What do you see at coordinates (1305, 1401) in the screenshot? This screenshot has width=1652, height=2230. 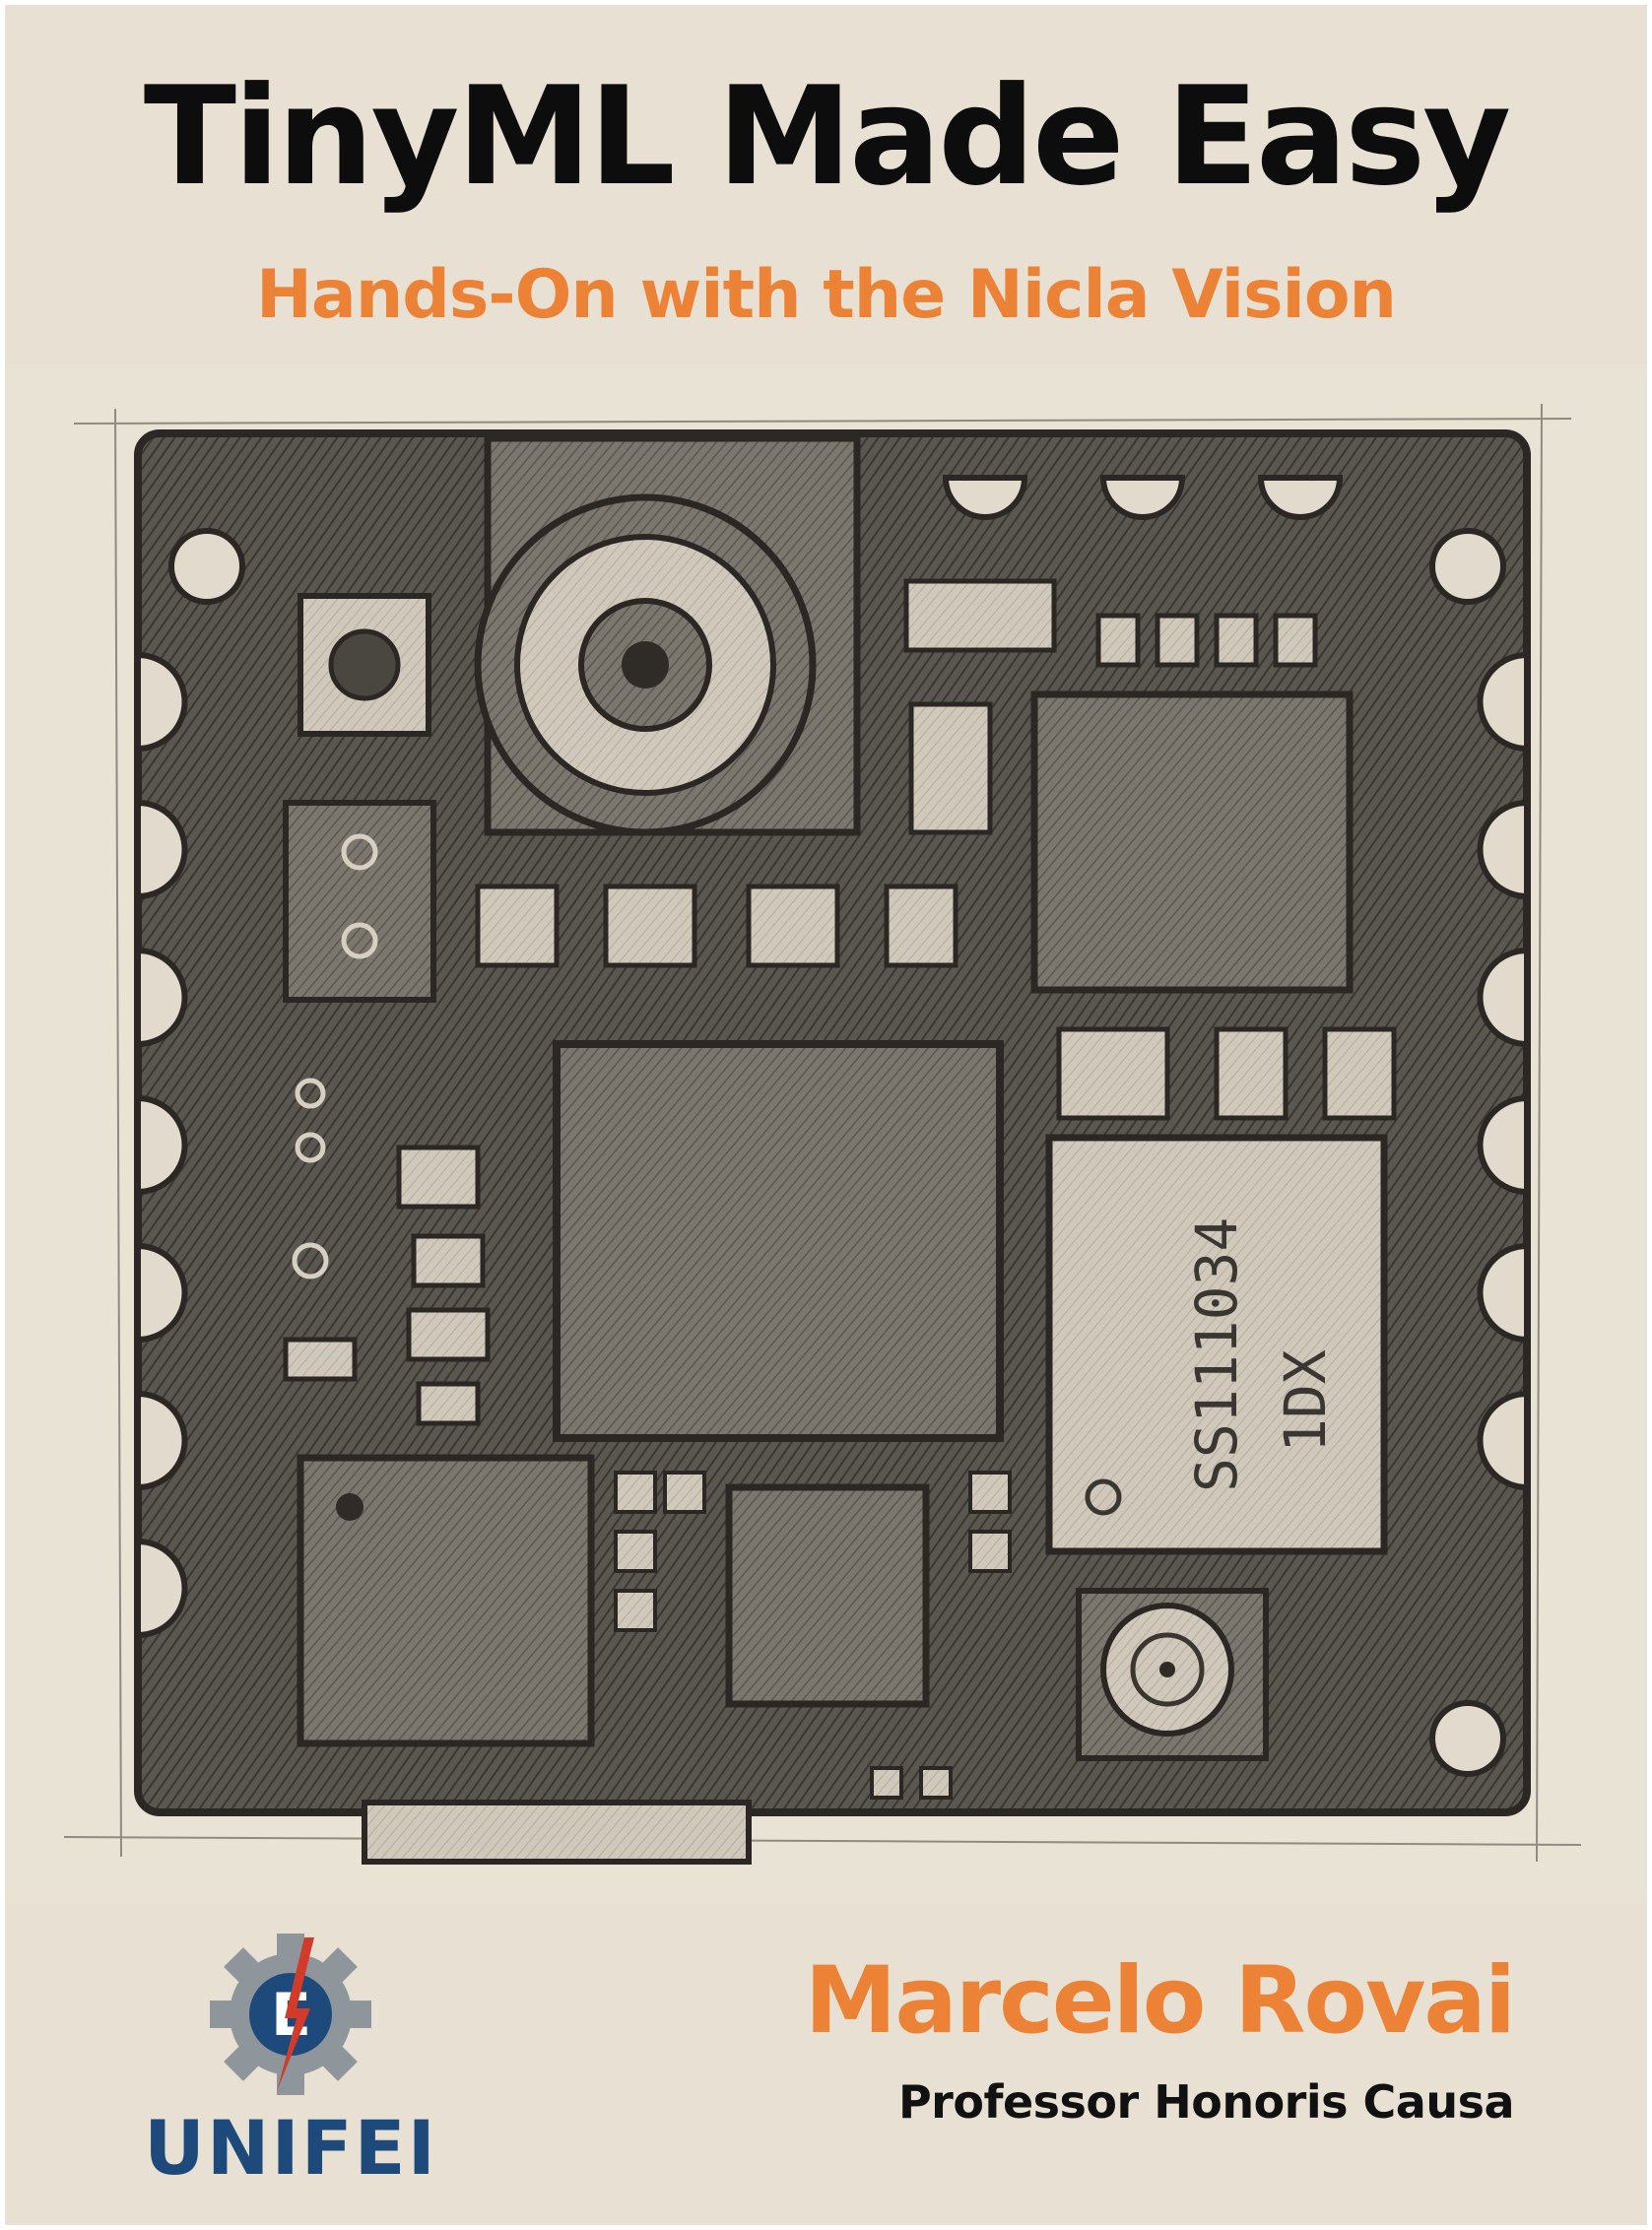 I see `chip-marking-line2: 1DX` at bounding box center [1305, 1401].